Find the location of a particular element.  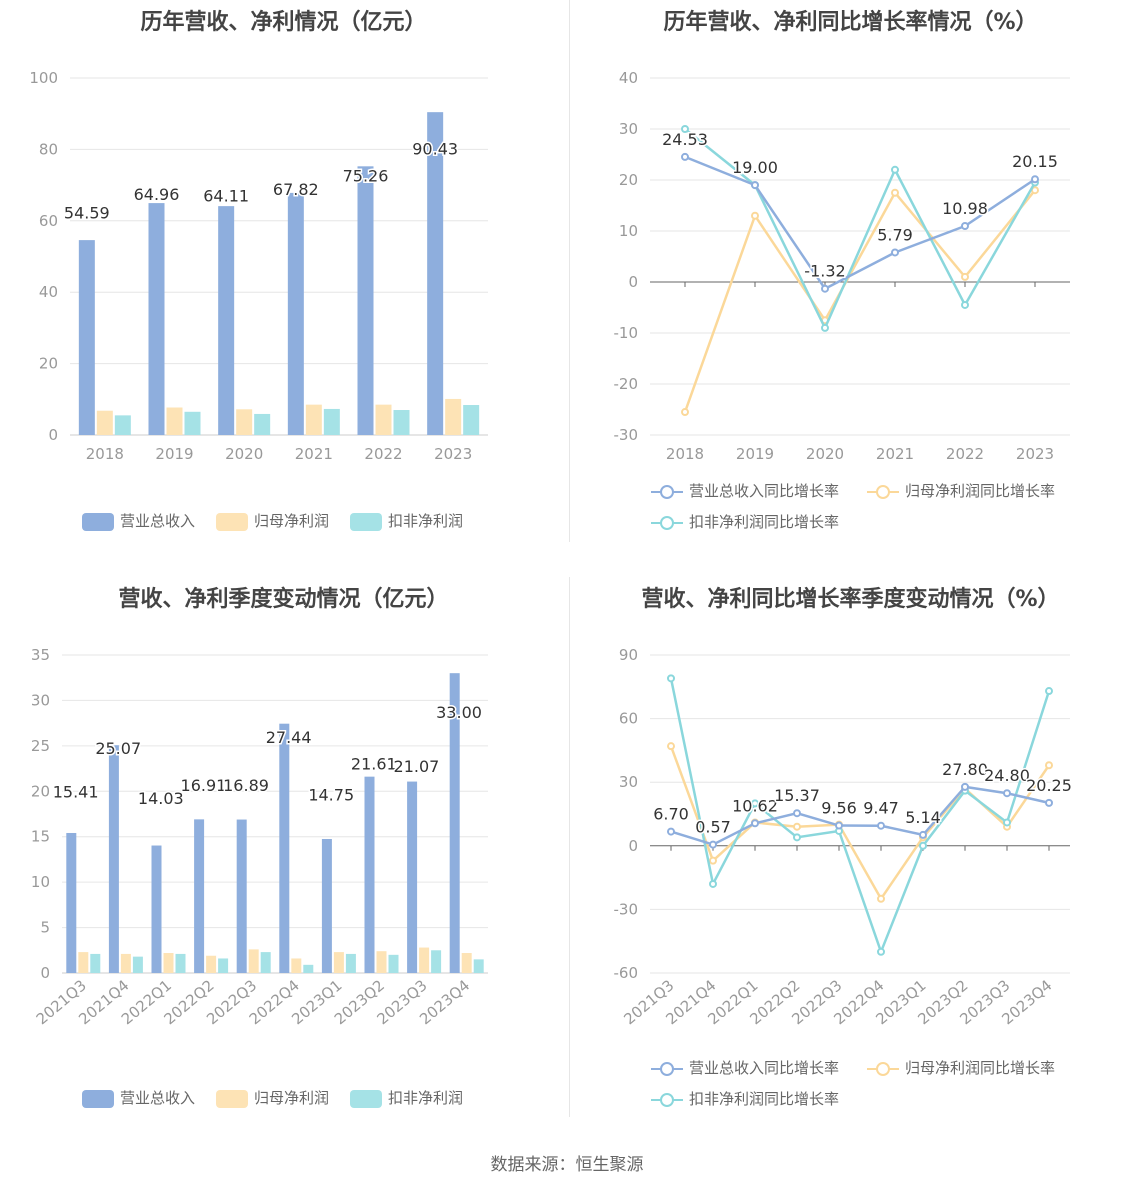

y-tick-label: 15 is located at coordinates (40, 837).